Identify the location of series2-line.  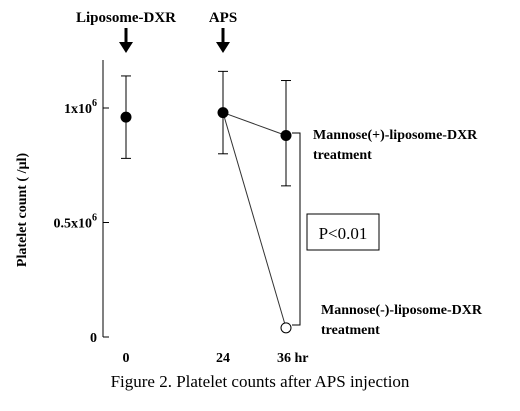
(254, 220).